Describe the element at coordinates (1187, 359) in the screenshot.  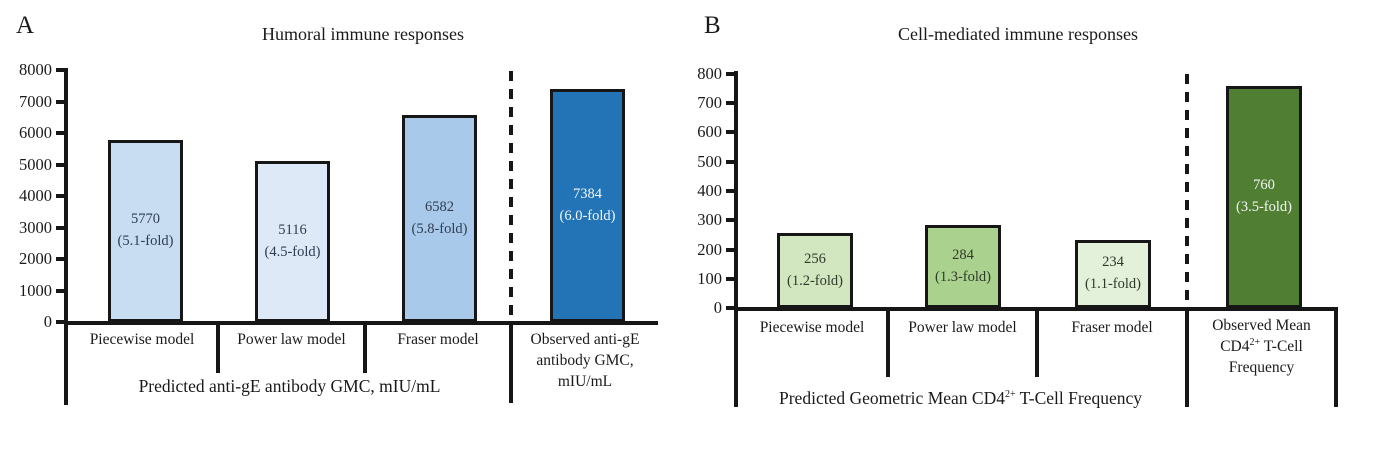
I see `group-divider-b` at that location.